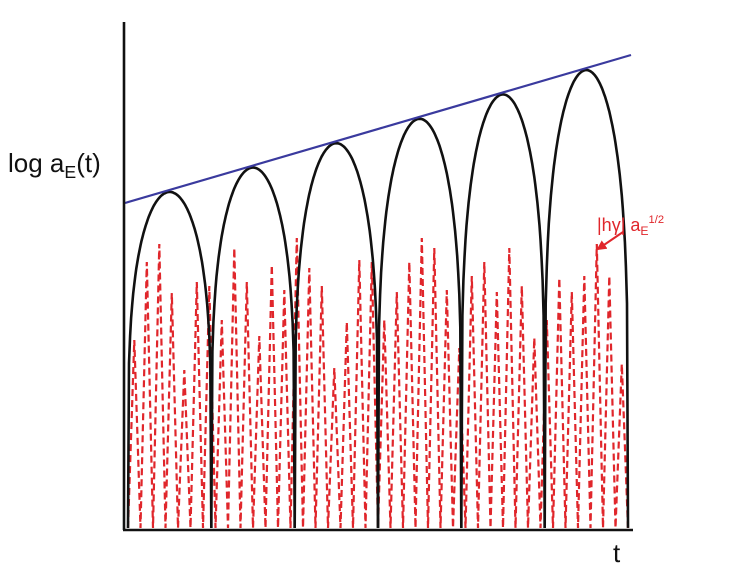 The width and height of the screenshot is (748, 586). Describe the element at coordinates (631, 226) in the screenshot. I see `red-series-label: |hγ| aE1/2` at that location.